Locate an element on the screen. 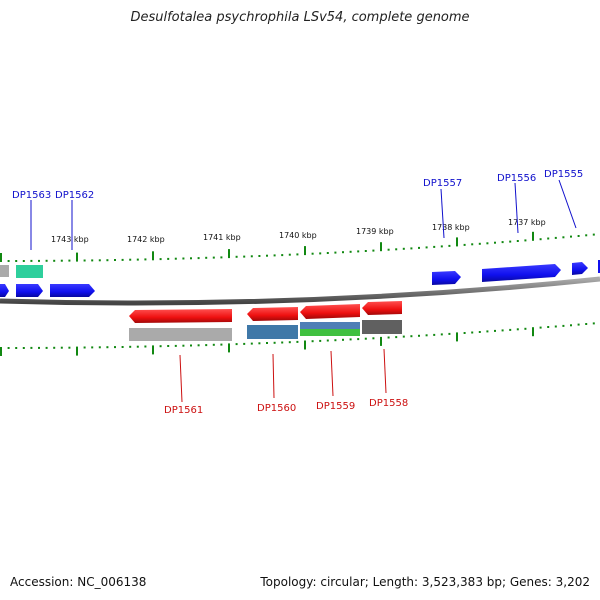 The image size is (600, 600). reverse-gene-labels: DP1561 DP1560 DP1559 DP1558 is located at coordinates (286, 382).